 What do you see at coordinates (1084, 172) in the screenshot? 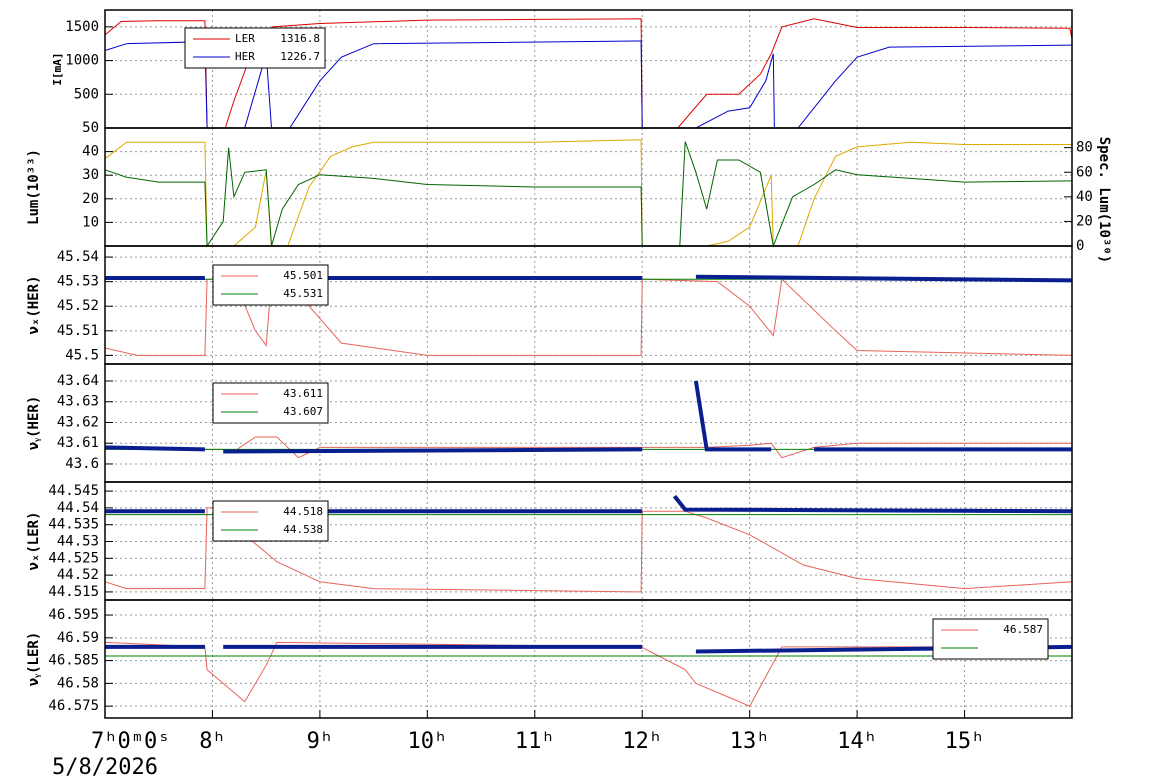
I see `y2-tick-label: 60` at bounding box center [1084, 172].